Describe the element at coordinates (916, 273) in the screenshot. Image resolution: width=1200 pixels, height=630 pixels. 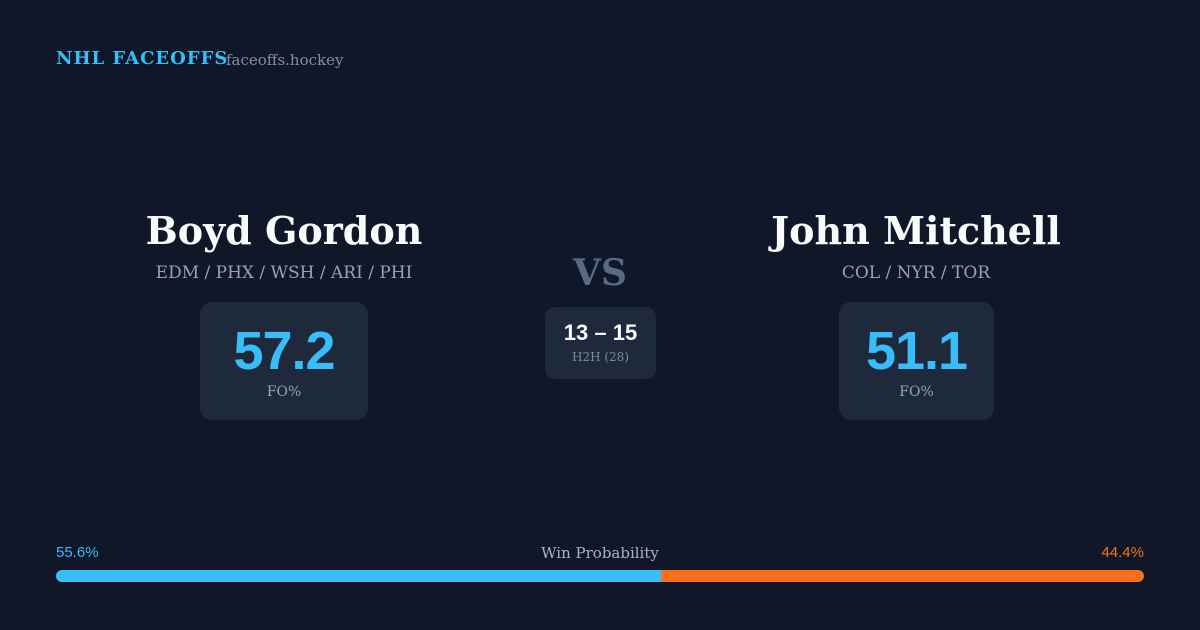
I see `player-teams: COL / NYR / TOR` at that location.